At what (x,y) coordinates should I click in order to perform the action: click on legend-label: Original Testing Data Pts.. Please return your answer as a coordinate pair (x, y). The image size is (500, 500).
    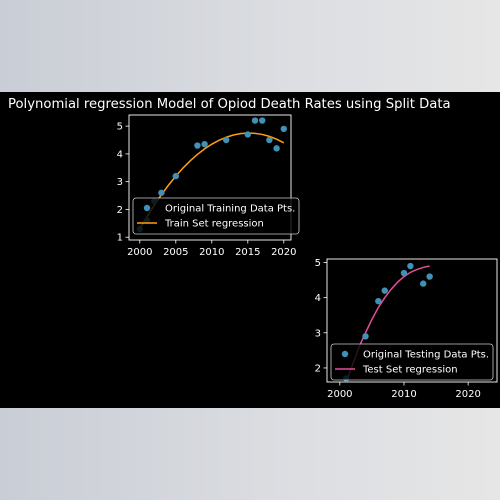
    Looking at the image, I should click on (426, 355).